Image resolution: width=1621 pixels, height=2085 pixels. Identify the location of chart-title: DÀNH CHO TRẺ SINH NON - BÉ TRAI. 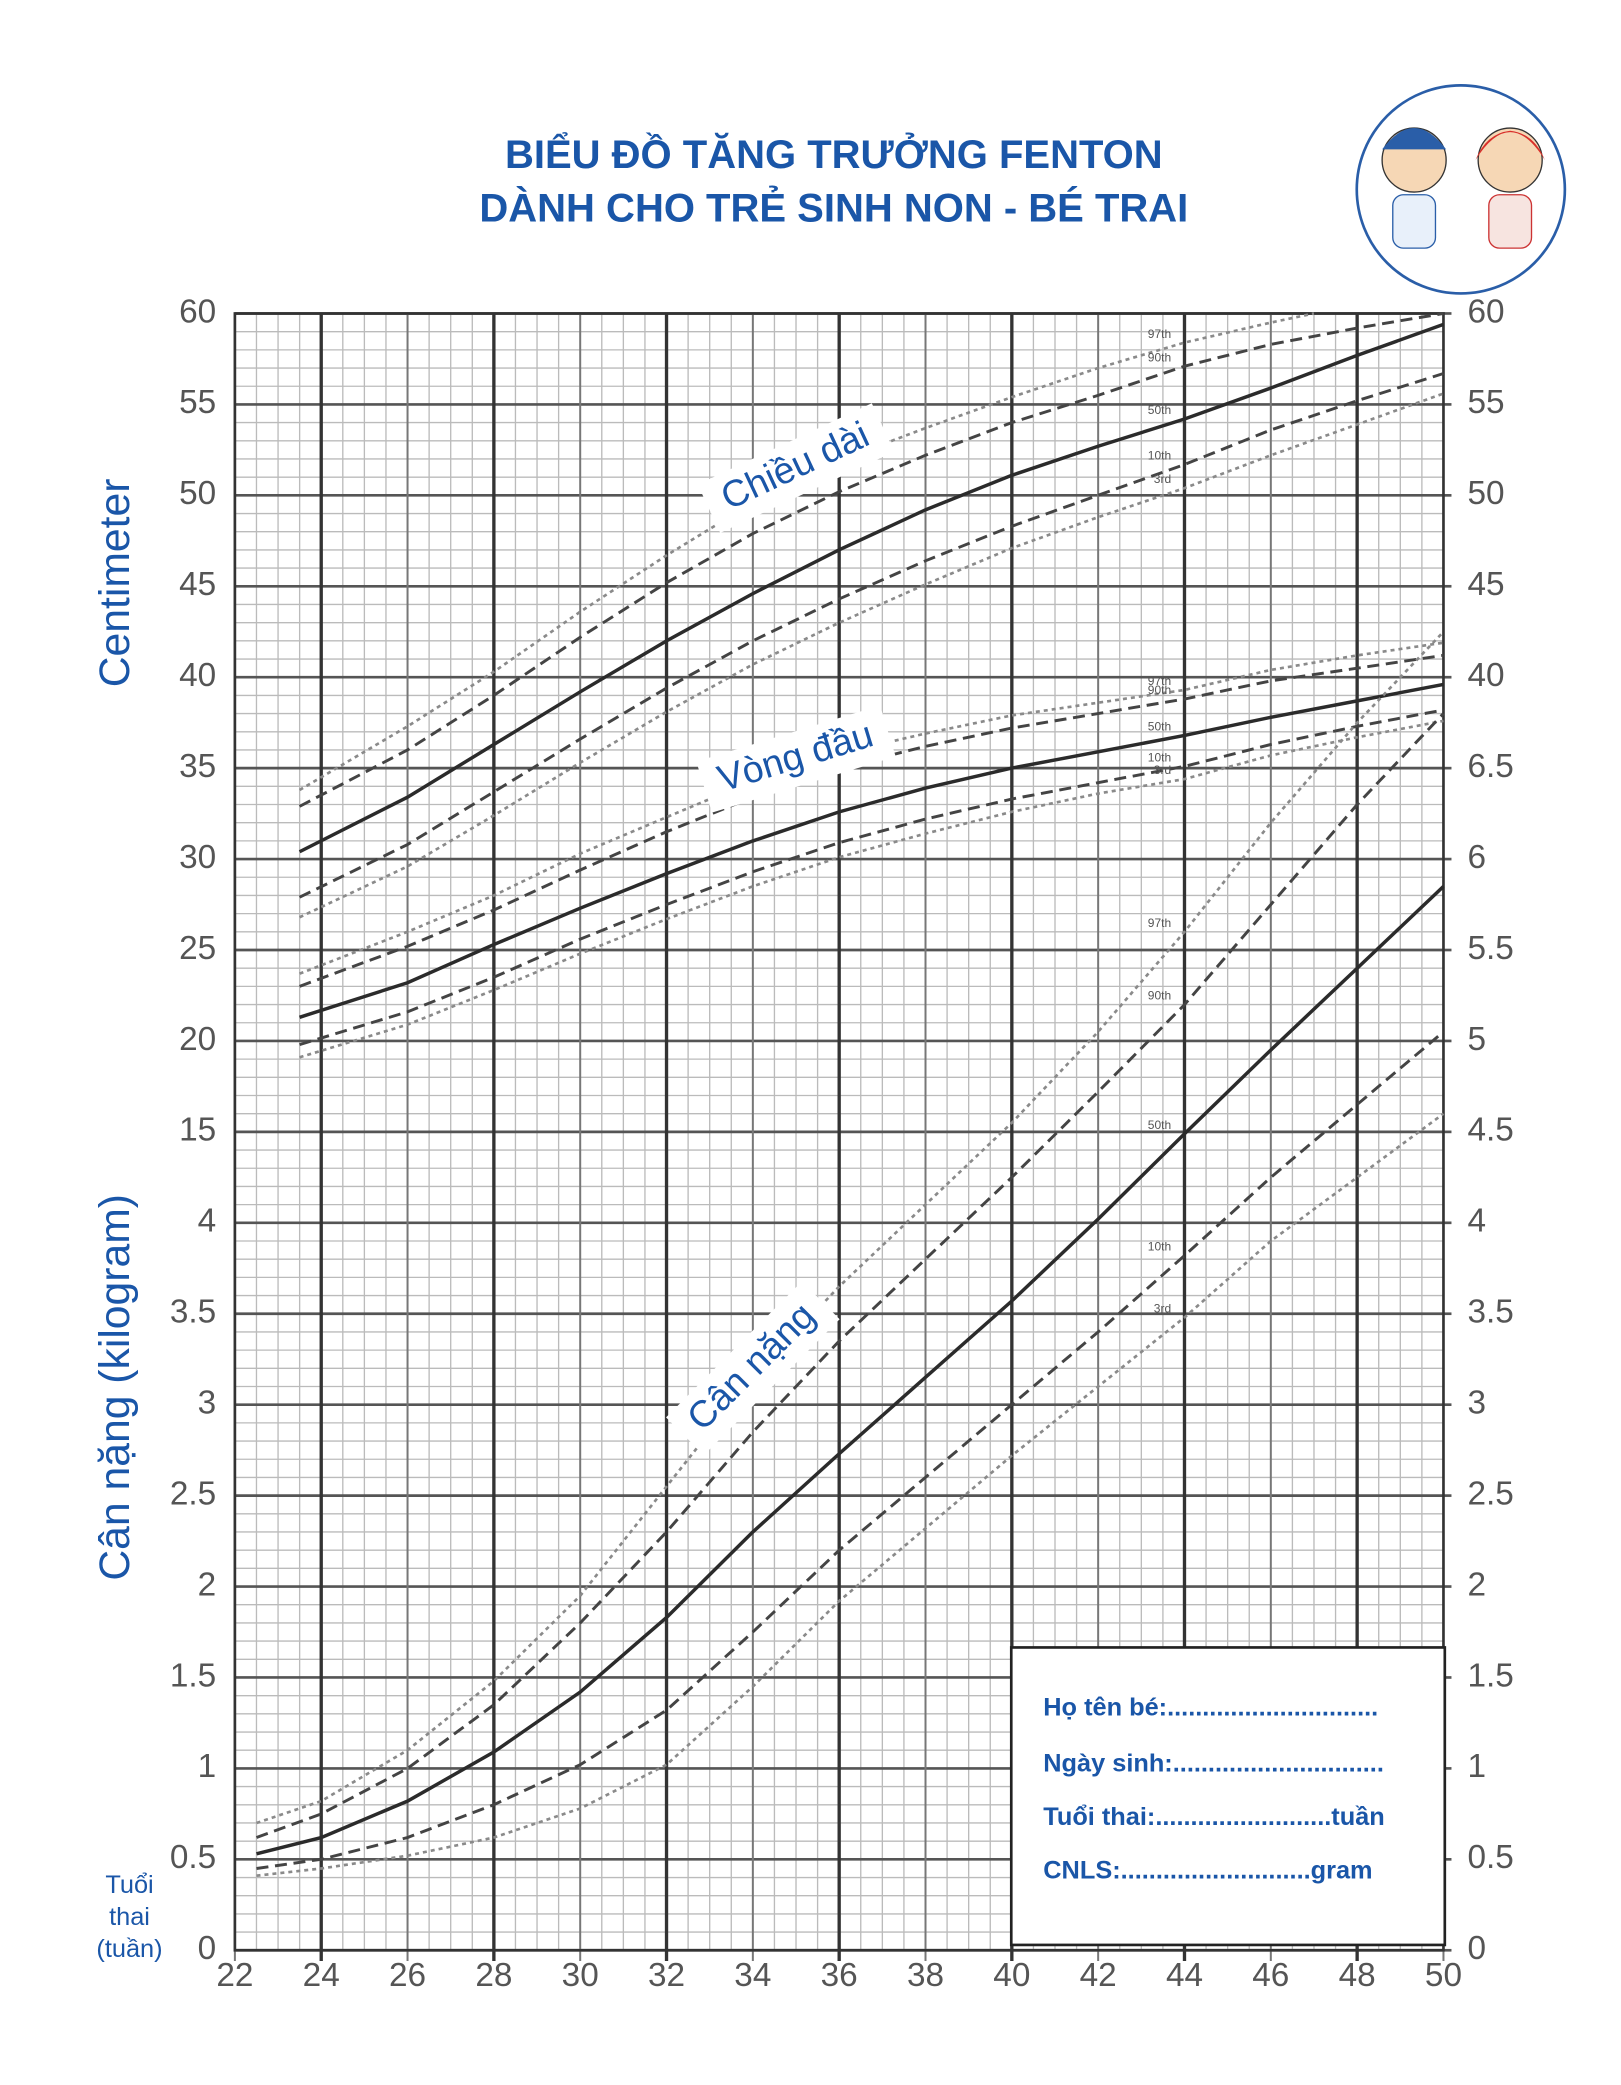
(833, 207).